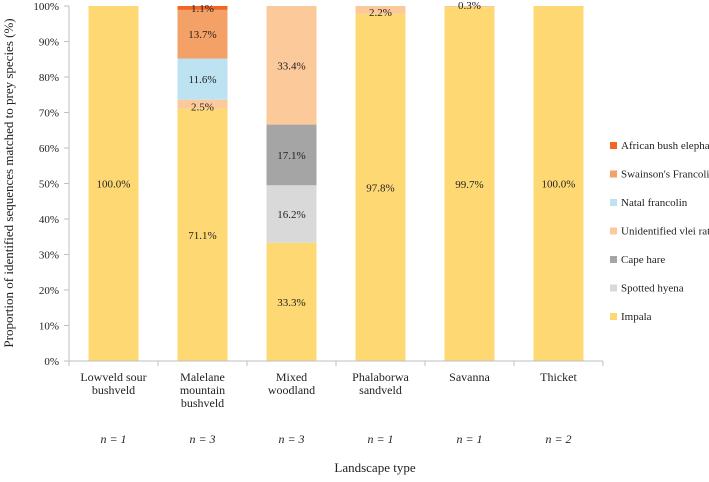 Image resolution: width=709 pixels, height=482 pixels. I want to click on legend-label: Spotted hyena, so click(652, 289).